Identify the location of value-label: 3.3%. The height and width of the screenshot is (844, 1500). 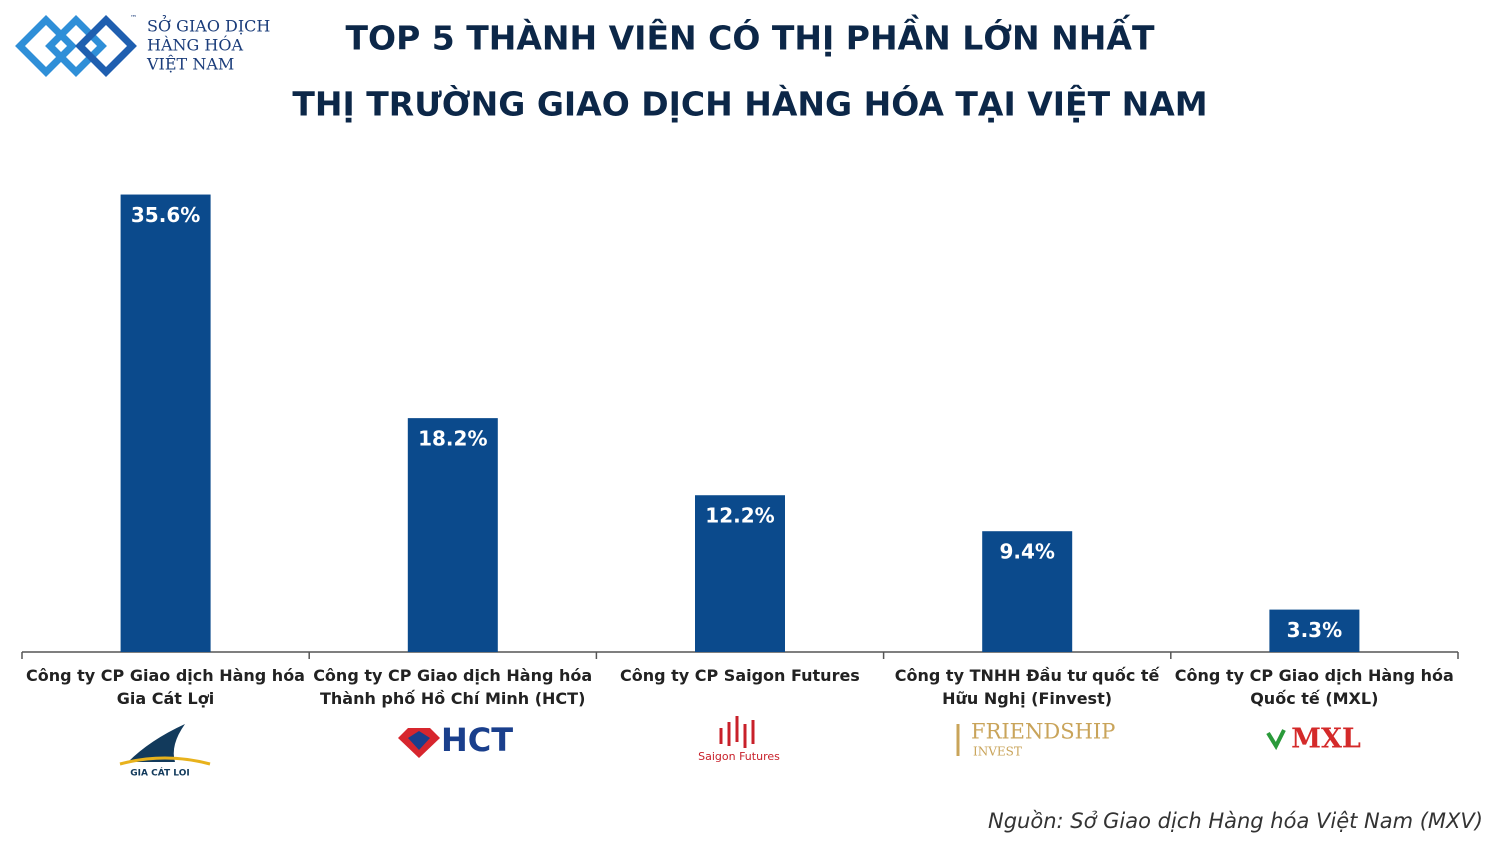
(1314, 630).